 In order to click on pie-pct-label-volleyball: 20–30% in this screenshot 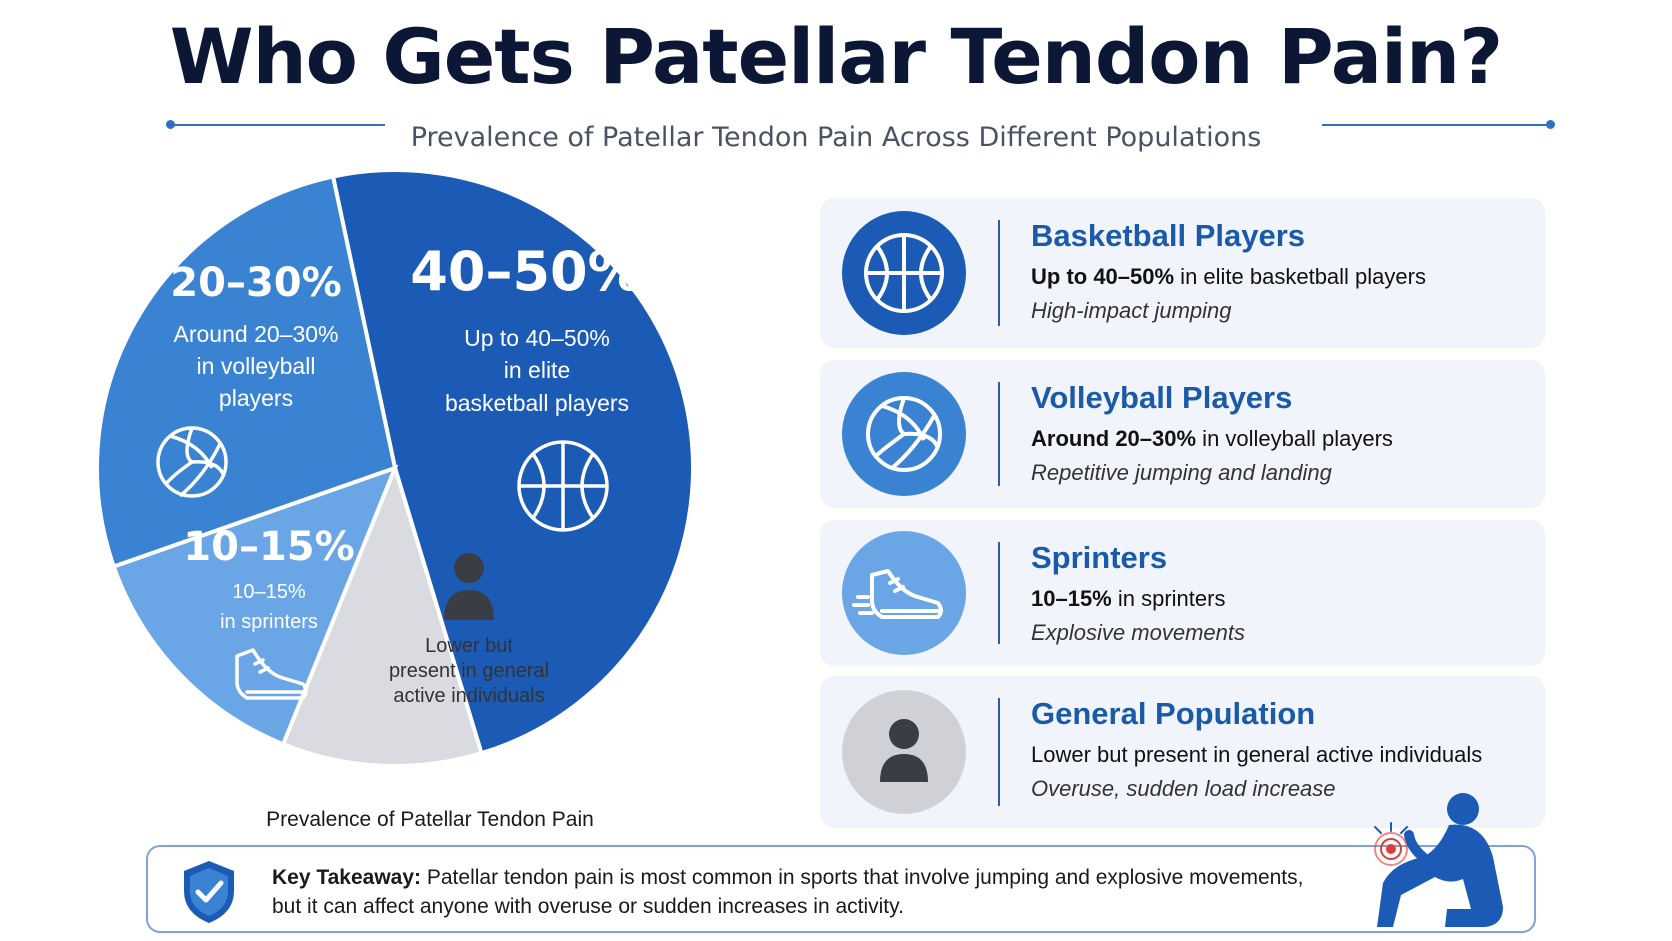, I will do `click(255, 283)`.